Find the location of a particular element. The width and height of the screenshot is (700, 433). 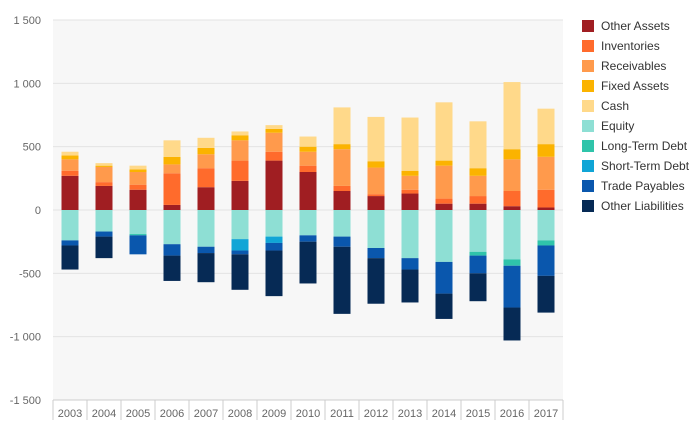

bar-trade-payables-2007 is located at coordinates (206, 250).